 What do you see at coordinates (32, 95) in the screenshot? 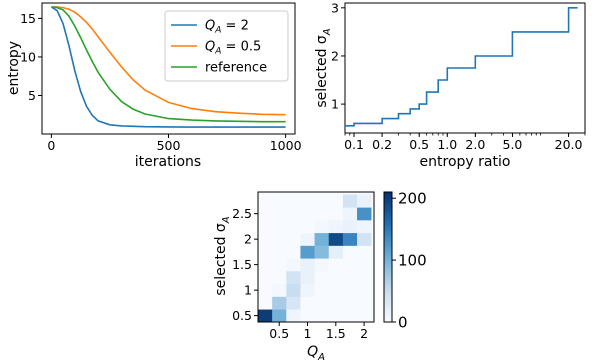
I see `y-tick-label: 5` at bounding box center [32, 95].